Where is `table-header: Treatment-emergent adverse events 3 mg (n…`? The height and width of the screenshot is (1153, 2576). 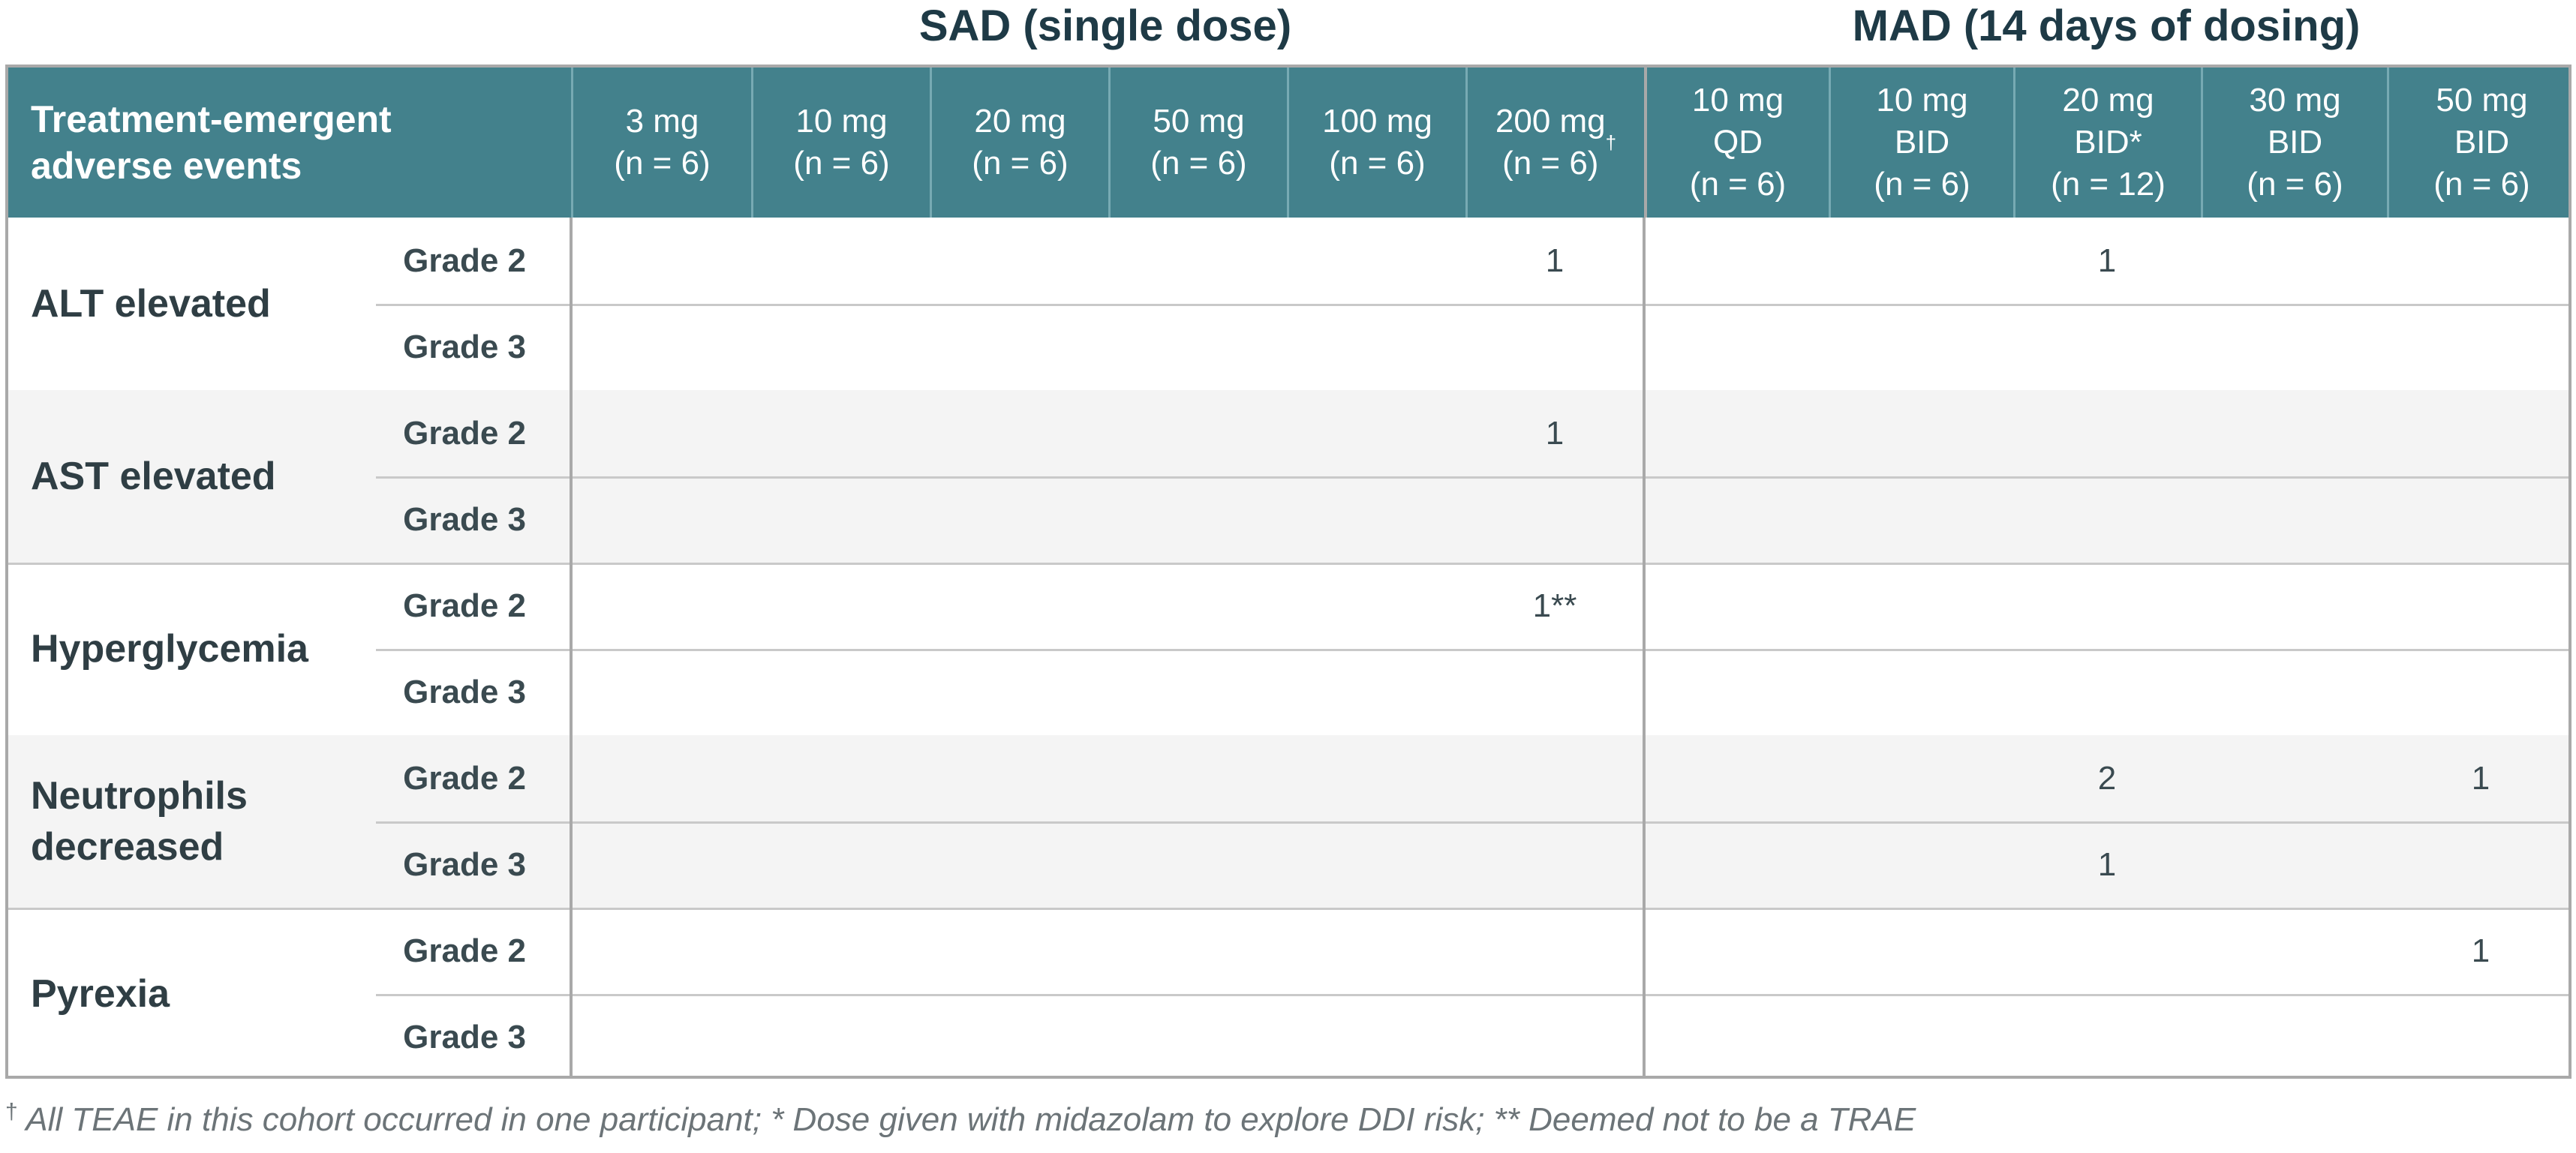 table-header: Treatment-emergent adverse events 3 mg (n… is located at coordinates (1288, 143).